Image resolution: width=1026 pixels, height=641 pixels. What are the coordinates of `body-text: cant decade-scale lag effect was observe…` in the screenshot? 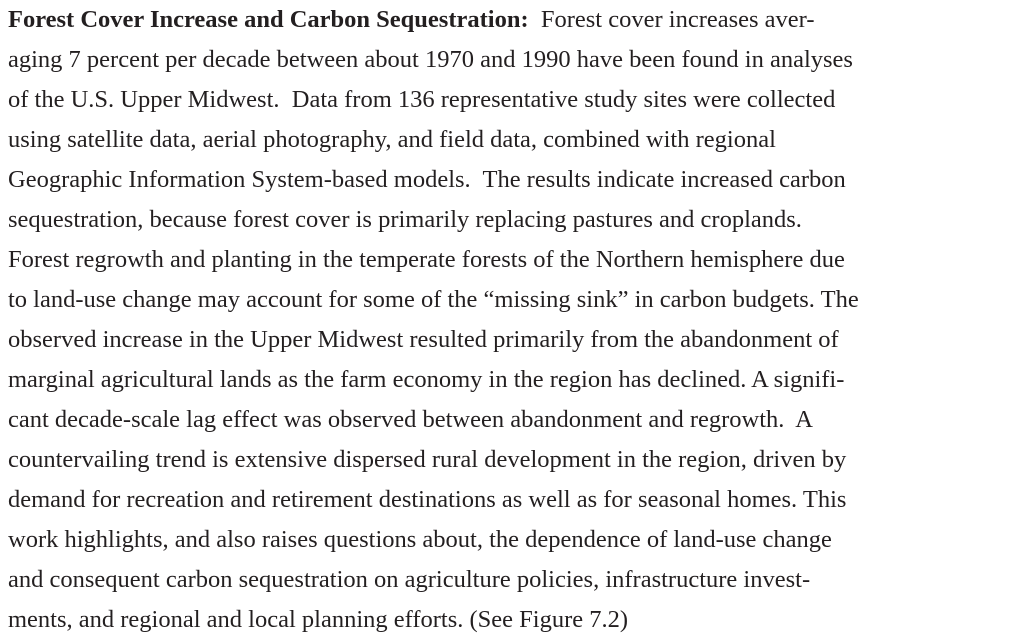 It's located at (410, 419).